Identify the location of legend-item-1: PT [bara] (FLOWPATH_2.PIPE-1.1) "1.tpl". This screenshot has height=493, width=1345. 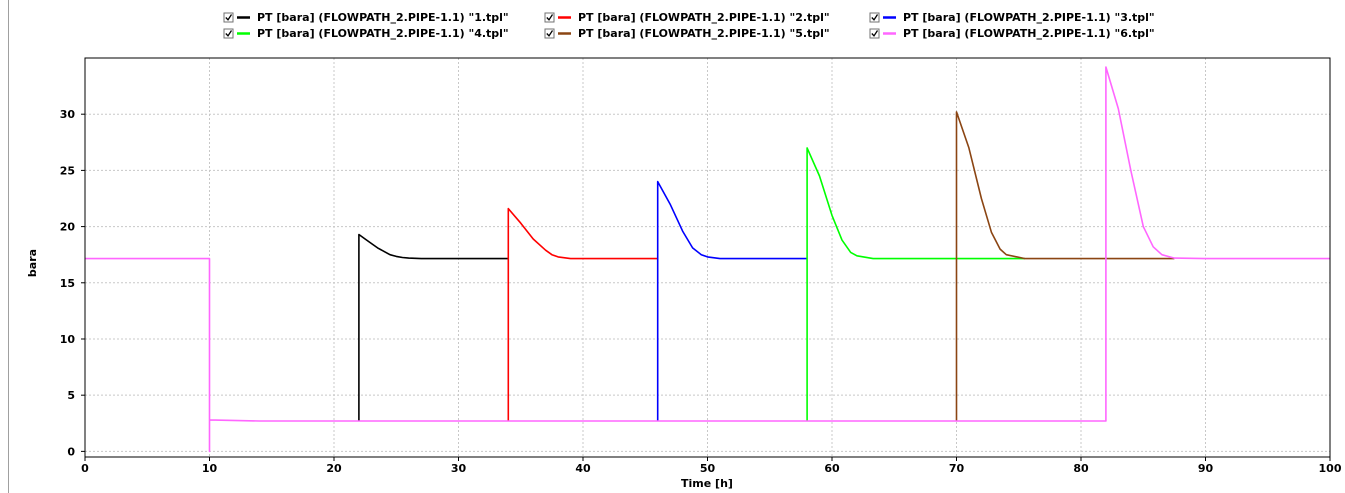
(366, 17).